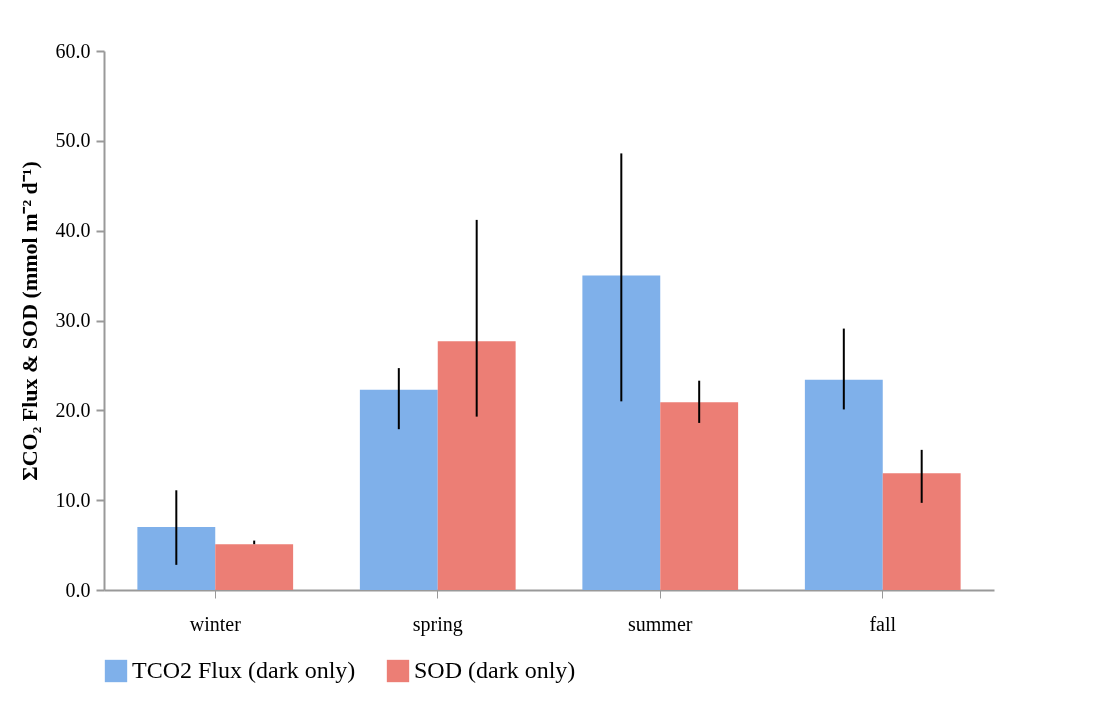 This screenshot has width=1098, height=724. What do you see at coordinates (215, 623) in the screenshot?
I see `x-tick-label: winter` at bounding box center [215, 623].